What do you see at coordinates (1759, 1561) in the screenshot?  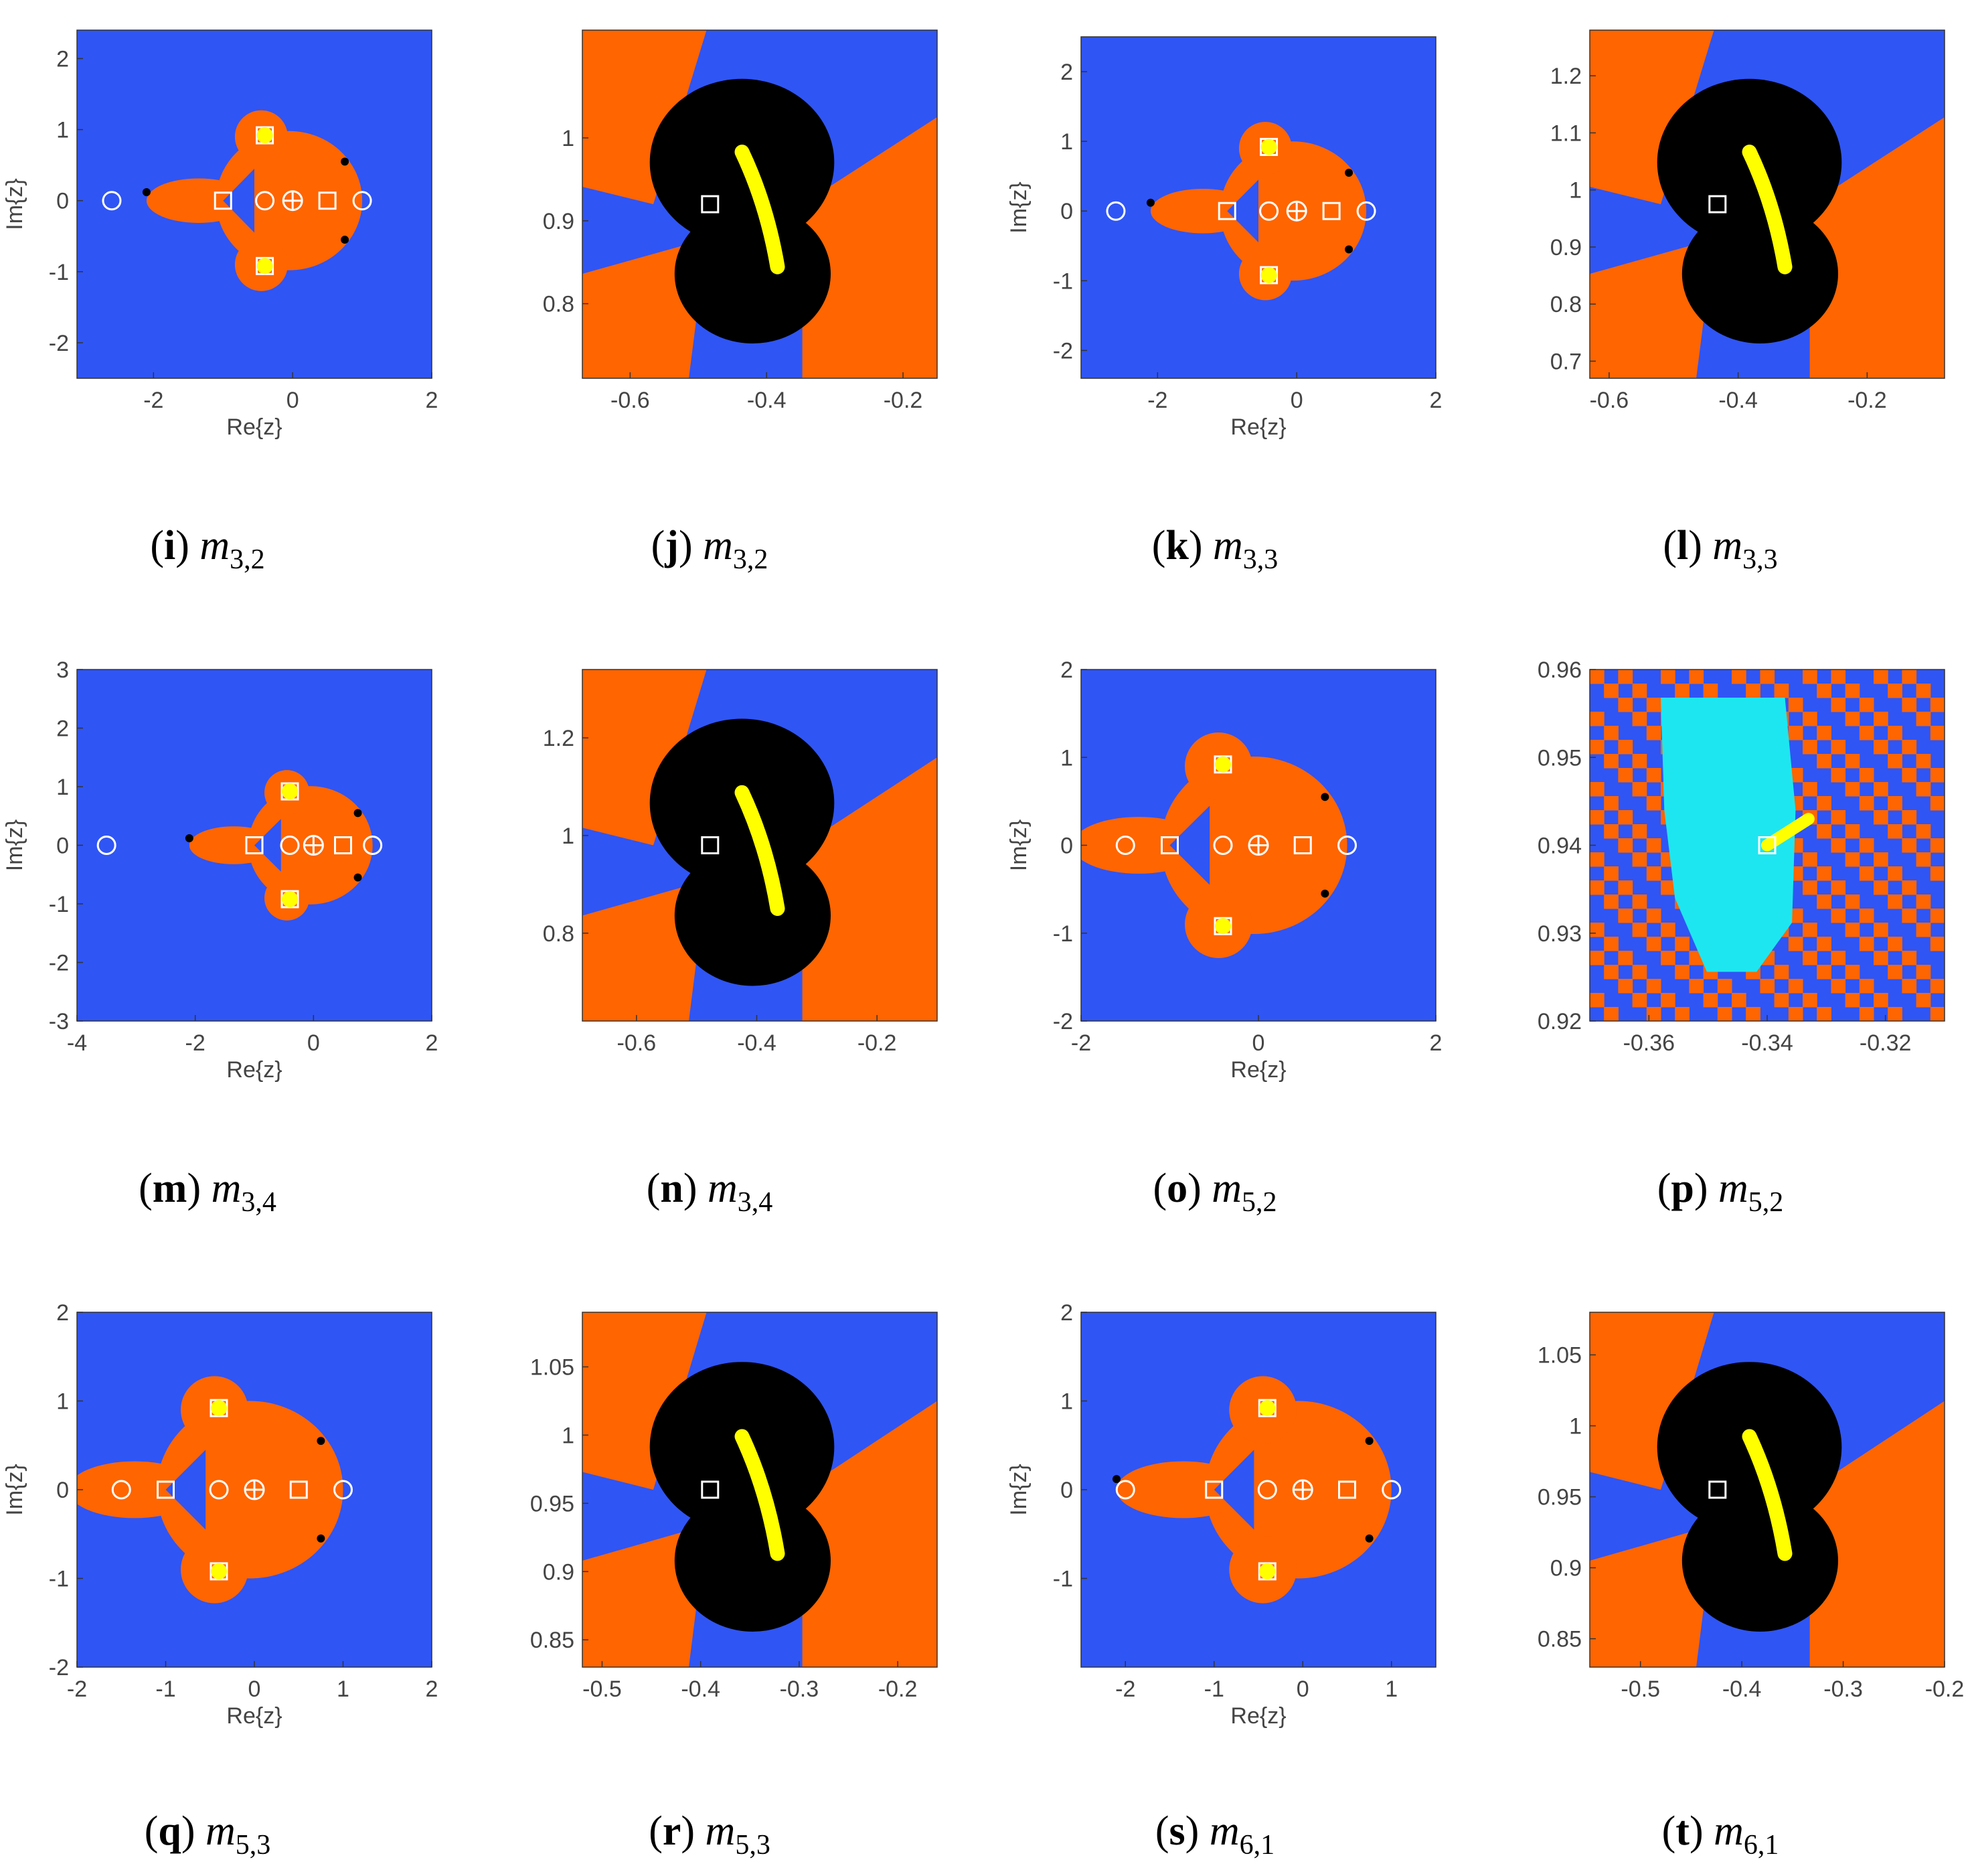 I see `julia-black-lower` at bounding box center [1759, 1561].